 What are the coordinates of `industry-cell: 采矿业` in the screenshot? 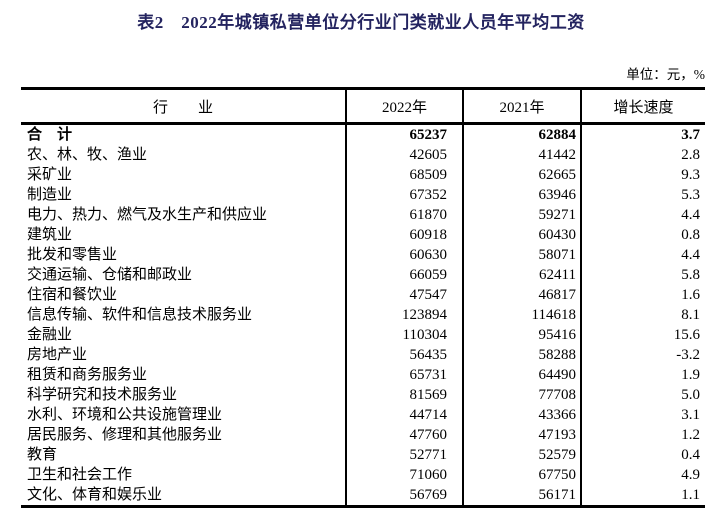 It's located at (184, 175).